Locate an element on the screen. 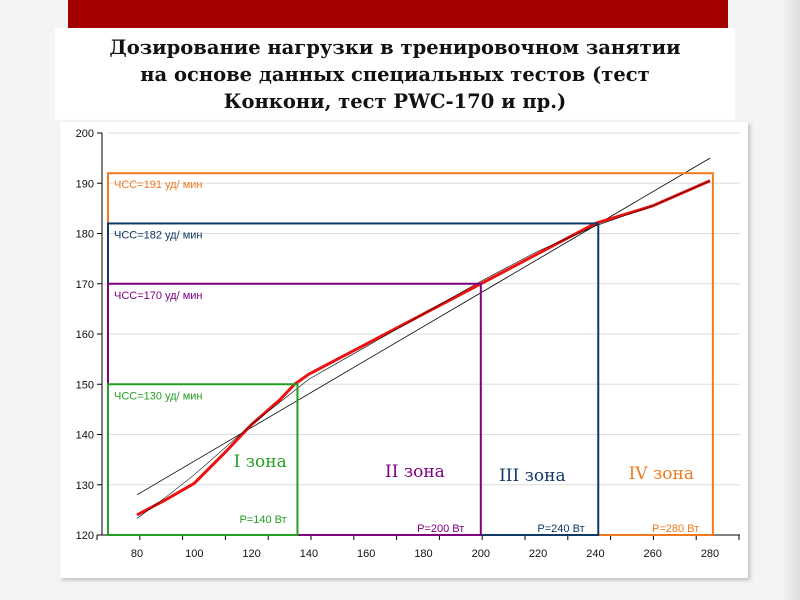 The width and height of the screenshot is (800, 600). y-tick-label: 180 is located at coordinates (85, 235).